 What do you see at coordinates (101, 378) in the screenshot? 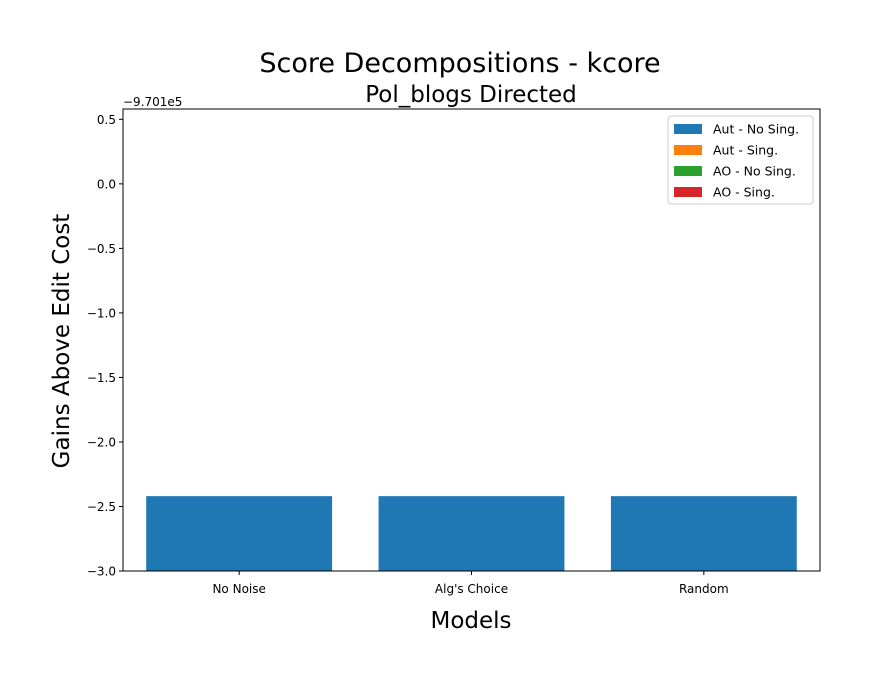
I see `y-tick-label: −1.5` at bounding box center [101, 378].